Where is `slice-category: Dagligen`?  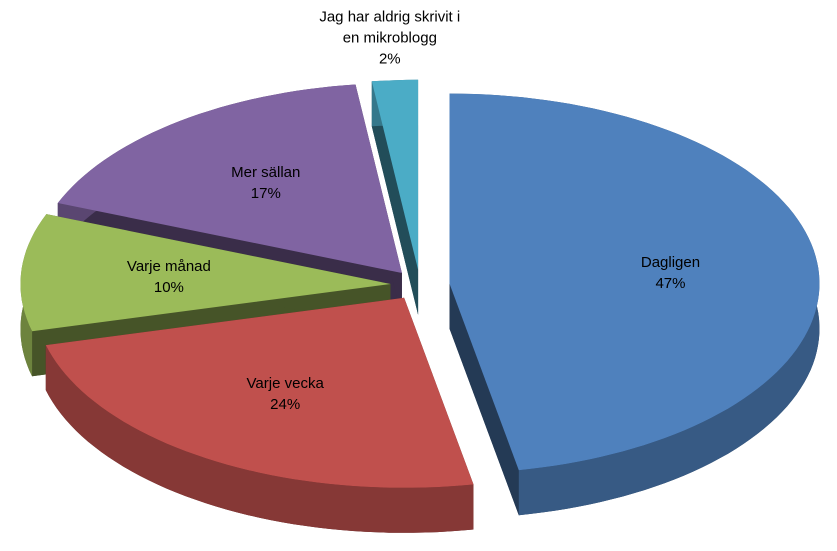
slice-category: Dagligen is located at coordinates (670, 262).